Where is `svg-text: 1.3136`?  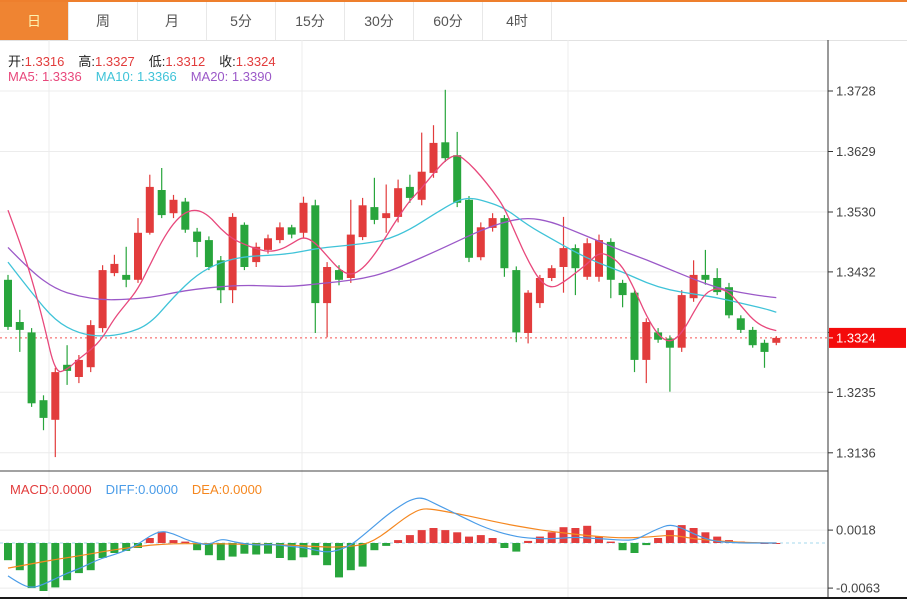
svg-text: 1.3136 is located at coordinates (856, 452).